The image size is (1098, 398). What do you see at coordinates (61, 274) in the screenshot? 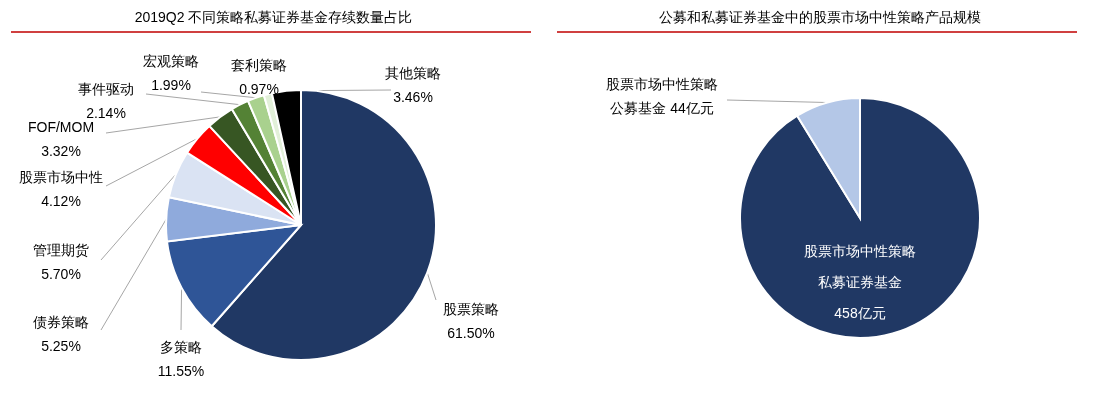
I see `data-label: 5.70%` at bounding box center [61, 274].